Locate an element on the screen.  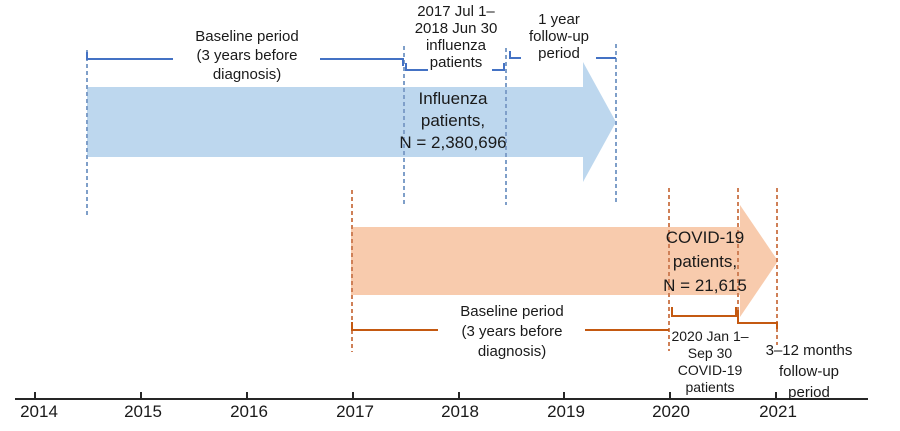
influenza-arrow-body is located at coordinates (335, 122).